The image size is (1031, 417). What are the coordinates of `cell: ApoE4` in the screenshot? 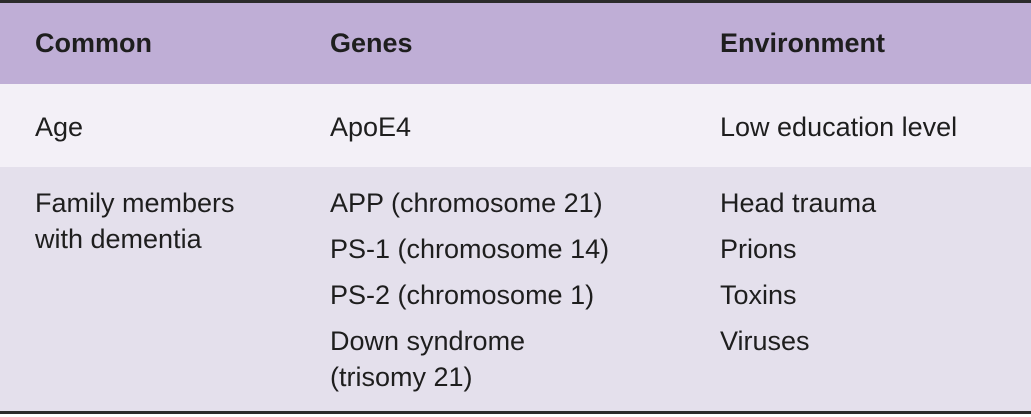 It's located at (371, 127).